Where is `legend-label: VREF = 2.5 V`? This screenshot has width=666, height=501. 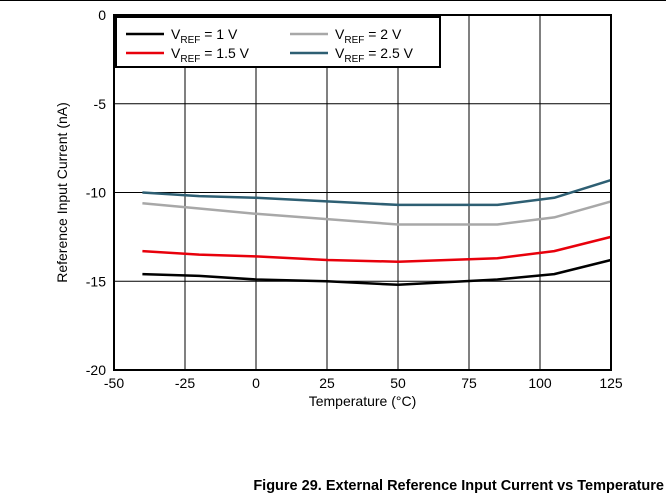
legend-label: VREF = 2.5 V is located at coordinates (374, 55).